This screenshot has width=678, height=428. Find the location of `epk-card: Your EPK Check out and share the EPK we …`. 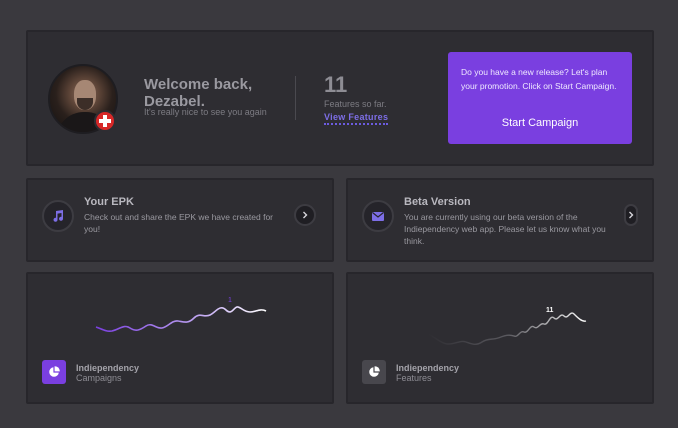

epk-card: Your EPK Check out and share the EPK we … is located at coordinates (180, 220).